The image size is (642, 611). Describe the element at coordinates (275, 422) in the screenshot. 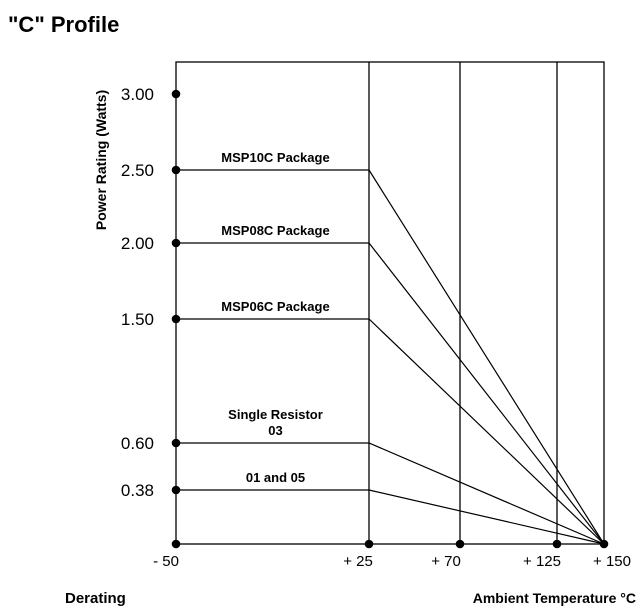

I see `series-label-4: Single Resistor 03` at that location.